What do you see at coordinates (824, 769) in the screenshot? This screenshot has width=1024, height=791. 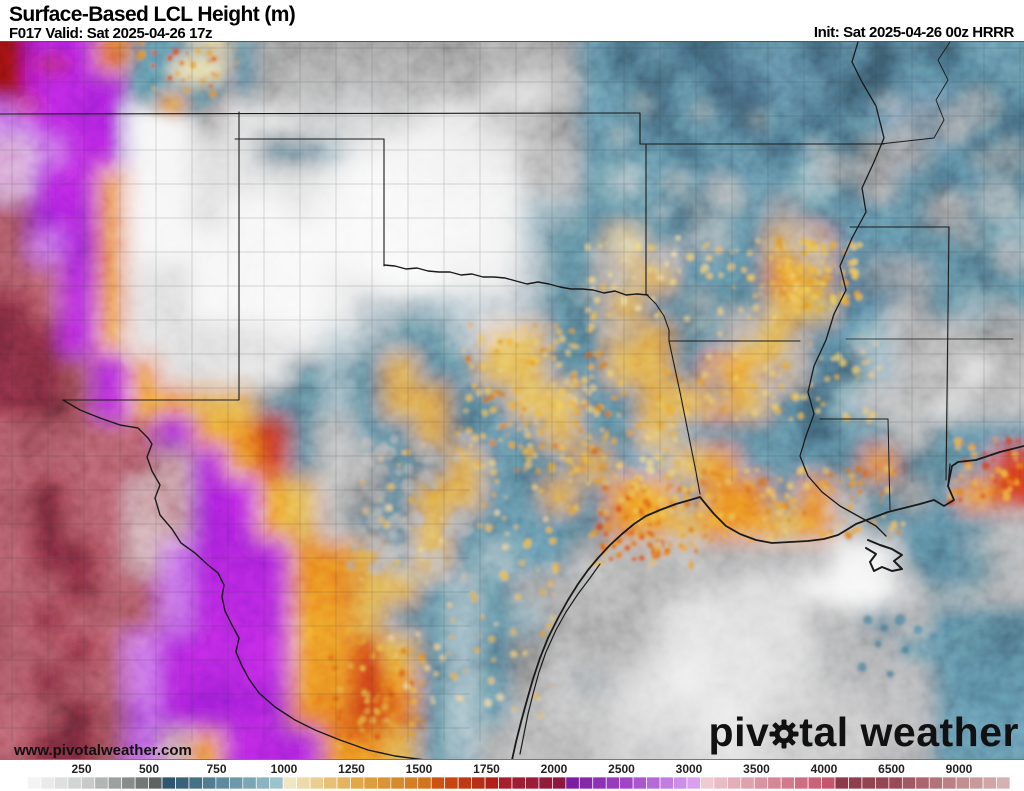 I see `svg-text: 4000` at bounding box center [824, 769].